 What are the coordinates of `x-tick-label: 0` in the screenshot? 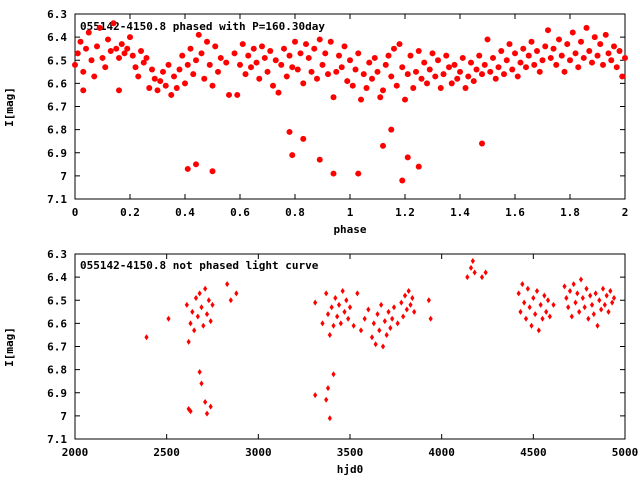 It's located at (75, 212).